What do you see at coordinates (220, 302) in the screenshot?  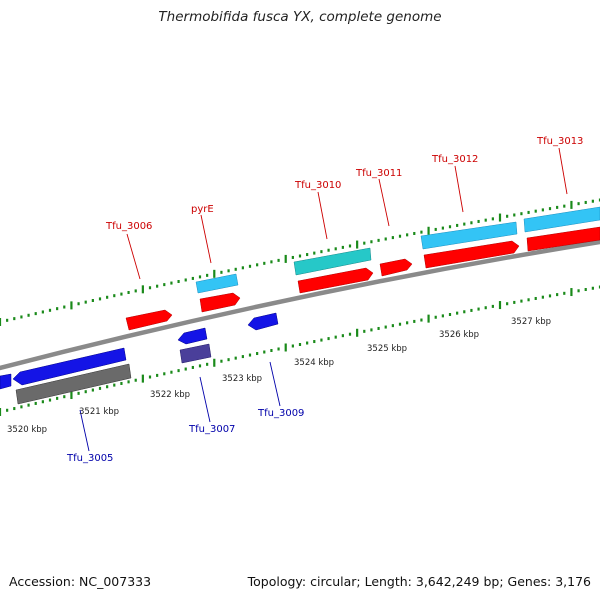 I see `feature-pyre-cds` at bounding box center [220, 302].